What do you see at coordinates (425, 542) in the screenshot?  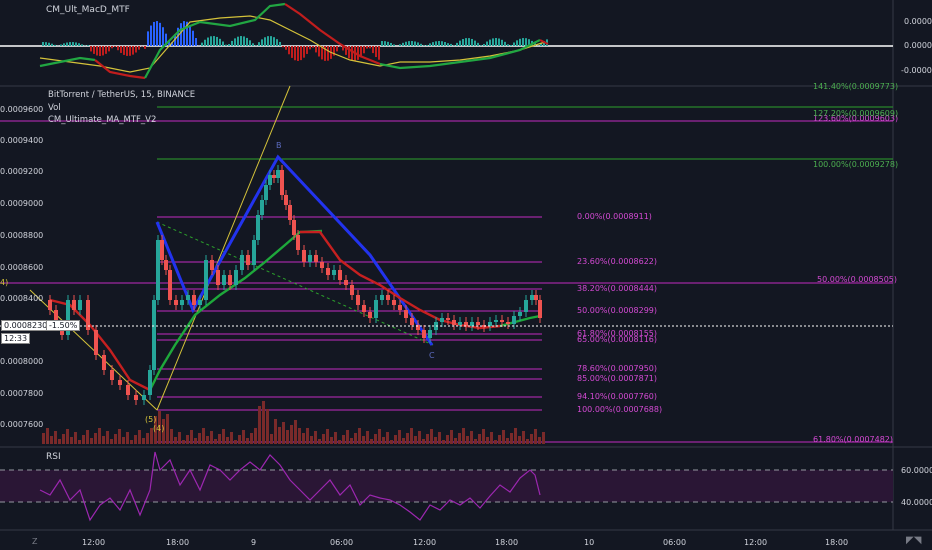 I see `time-axis-label: 12:00` at bounding box center [425, 542].